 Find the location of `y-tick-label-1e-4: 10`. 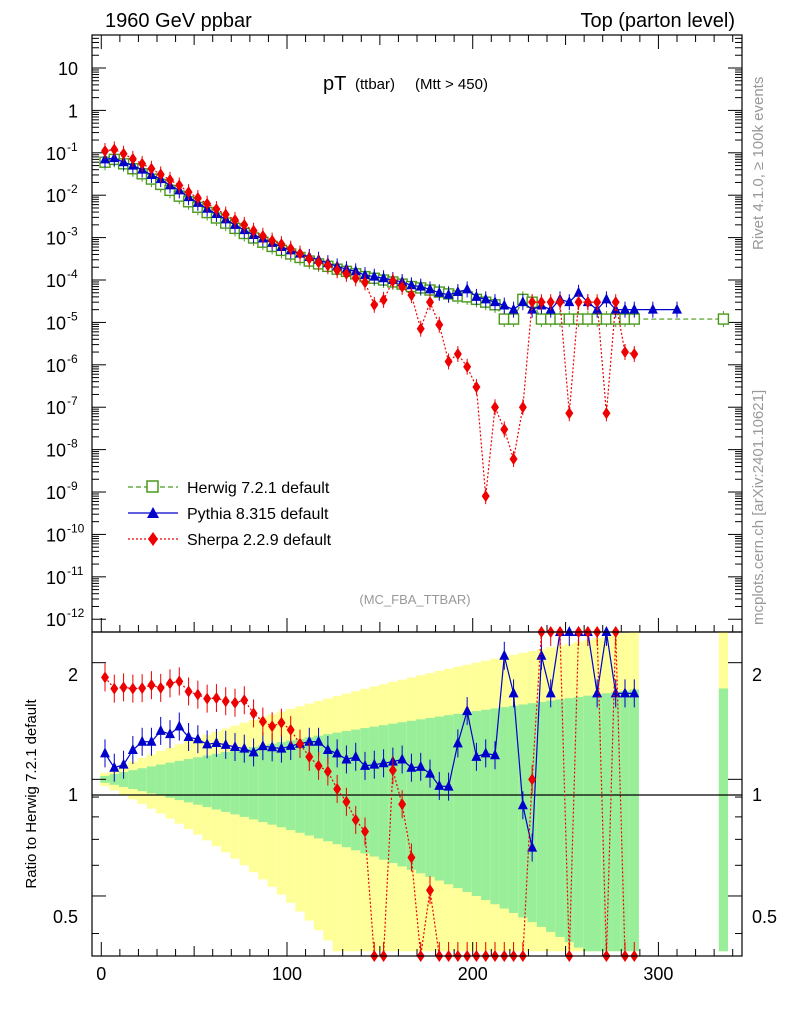

y-tick-label-1e-4: 10 is located at coordinates (56, 281).